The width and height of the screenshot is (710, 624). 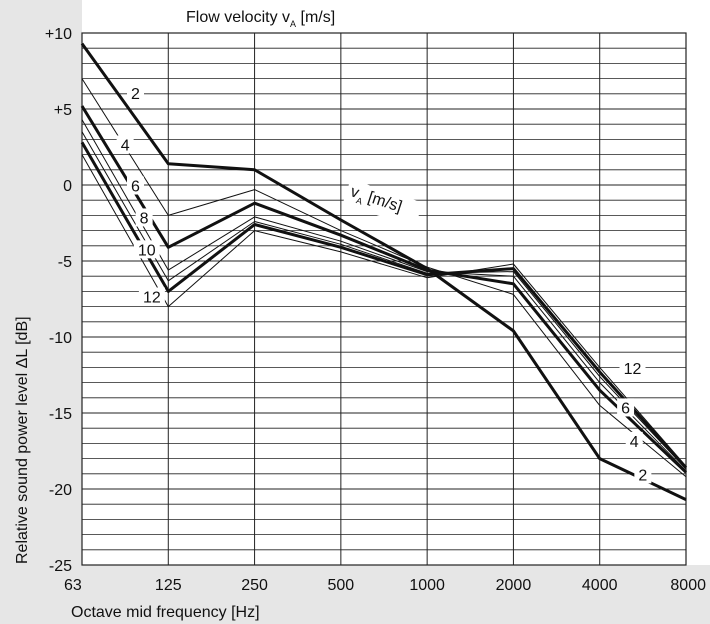 What do you see at coordinates (254, 585) in the screenshot?
I see `x-tick-label: 250` at bounding box center [254, 585].